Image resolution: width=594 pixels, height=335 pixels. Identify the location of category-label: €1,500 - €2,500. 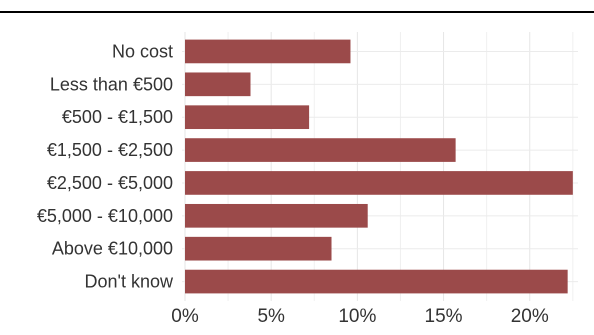
(110, 150).